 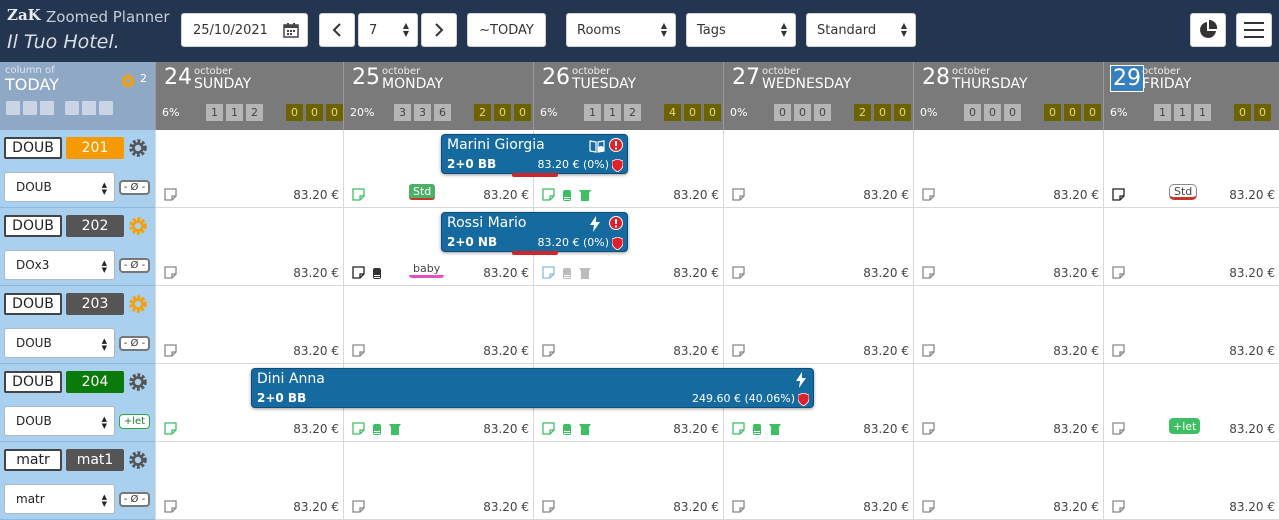 I want to click on menu-button, so click(x=1254, y=30).